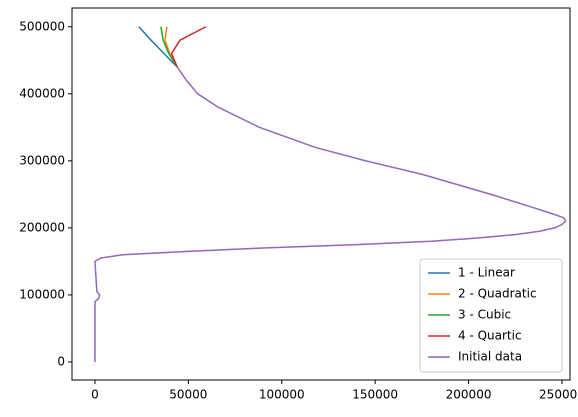 This screenshot has width=578, height=417. Describe the element at coordinates (497, 294) in the screenshot. I see `legend-label: 2 - Quadratic` at that location.